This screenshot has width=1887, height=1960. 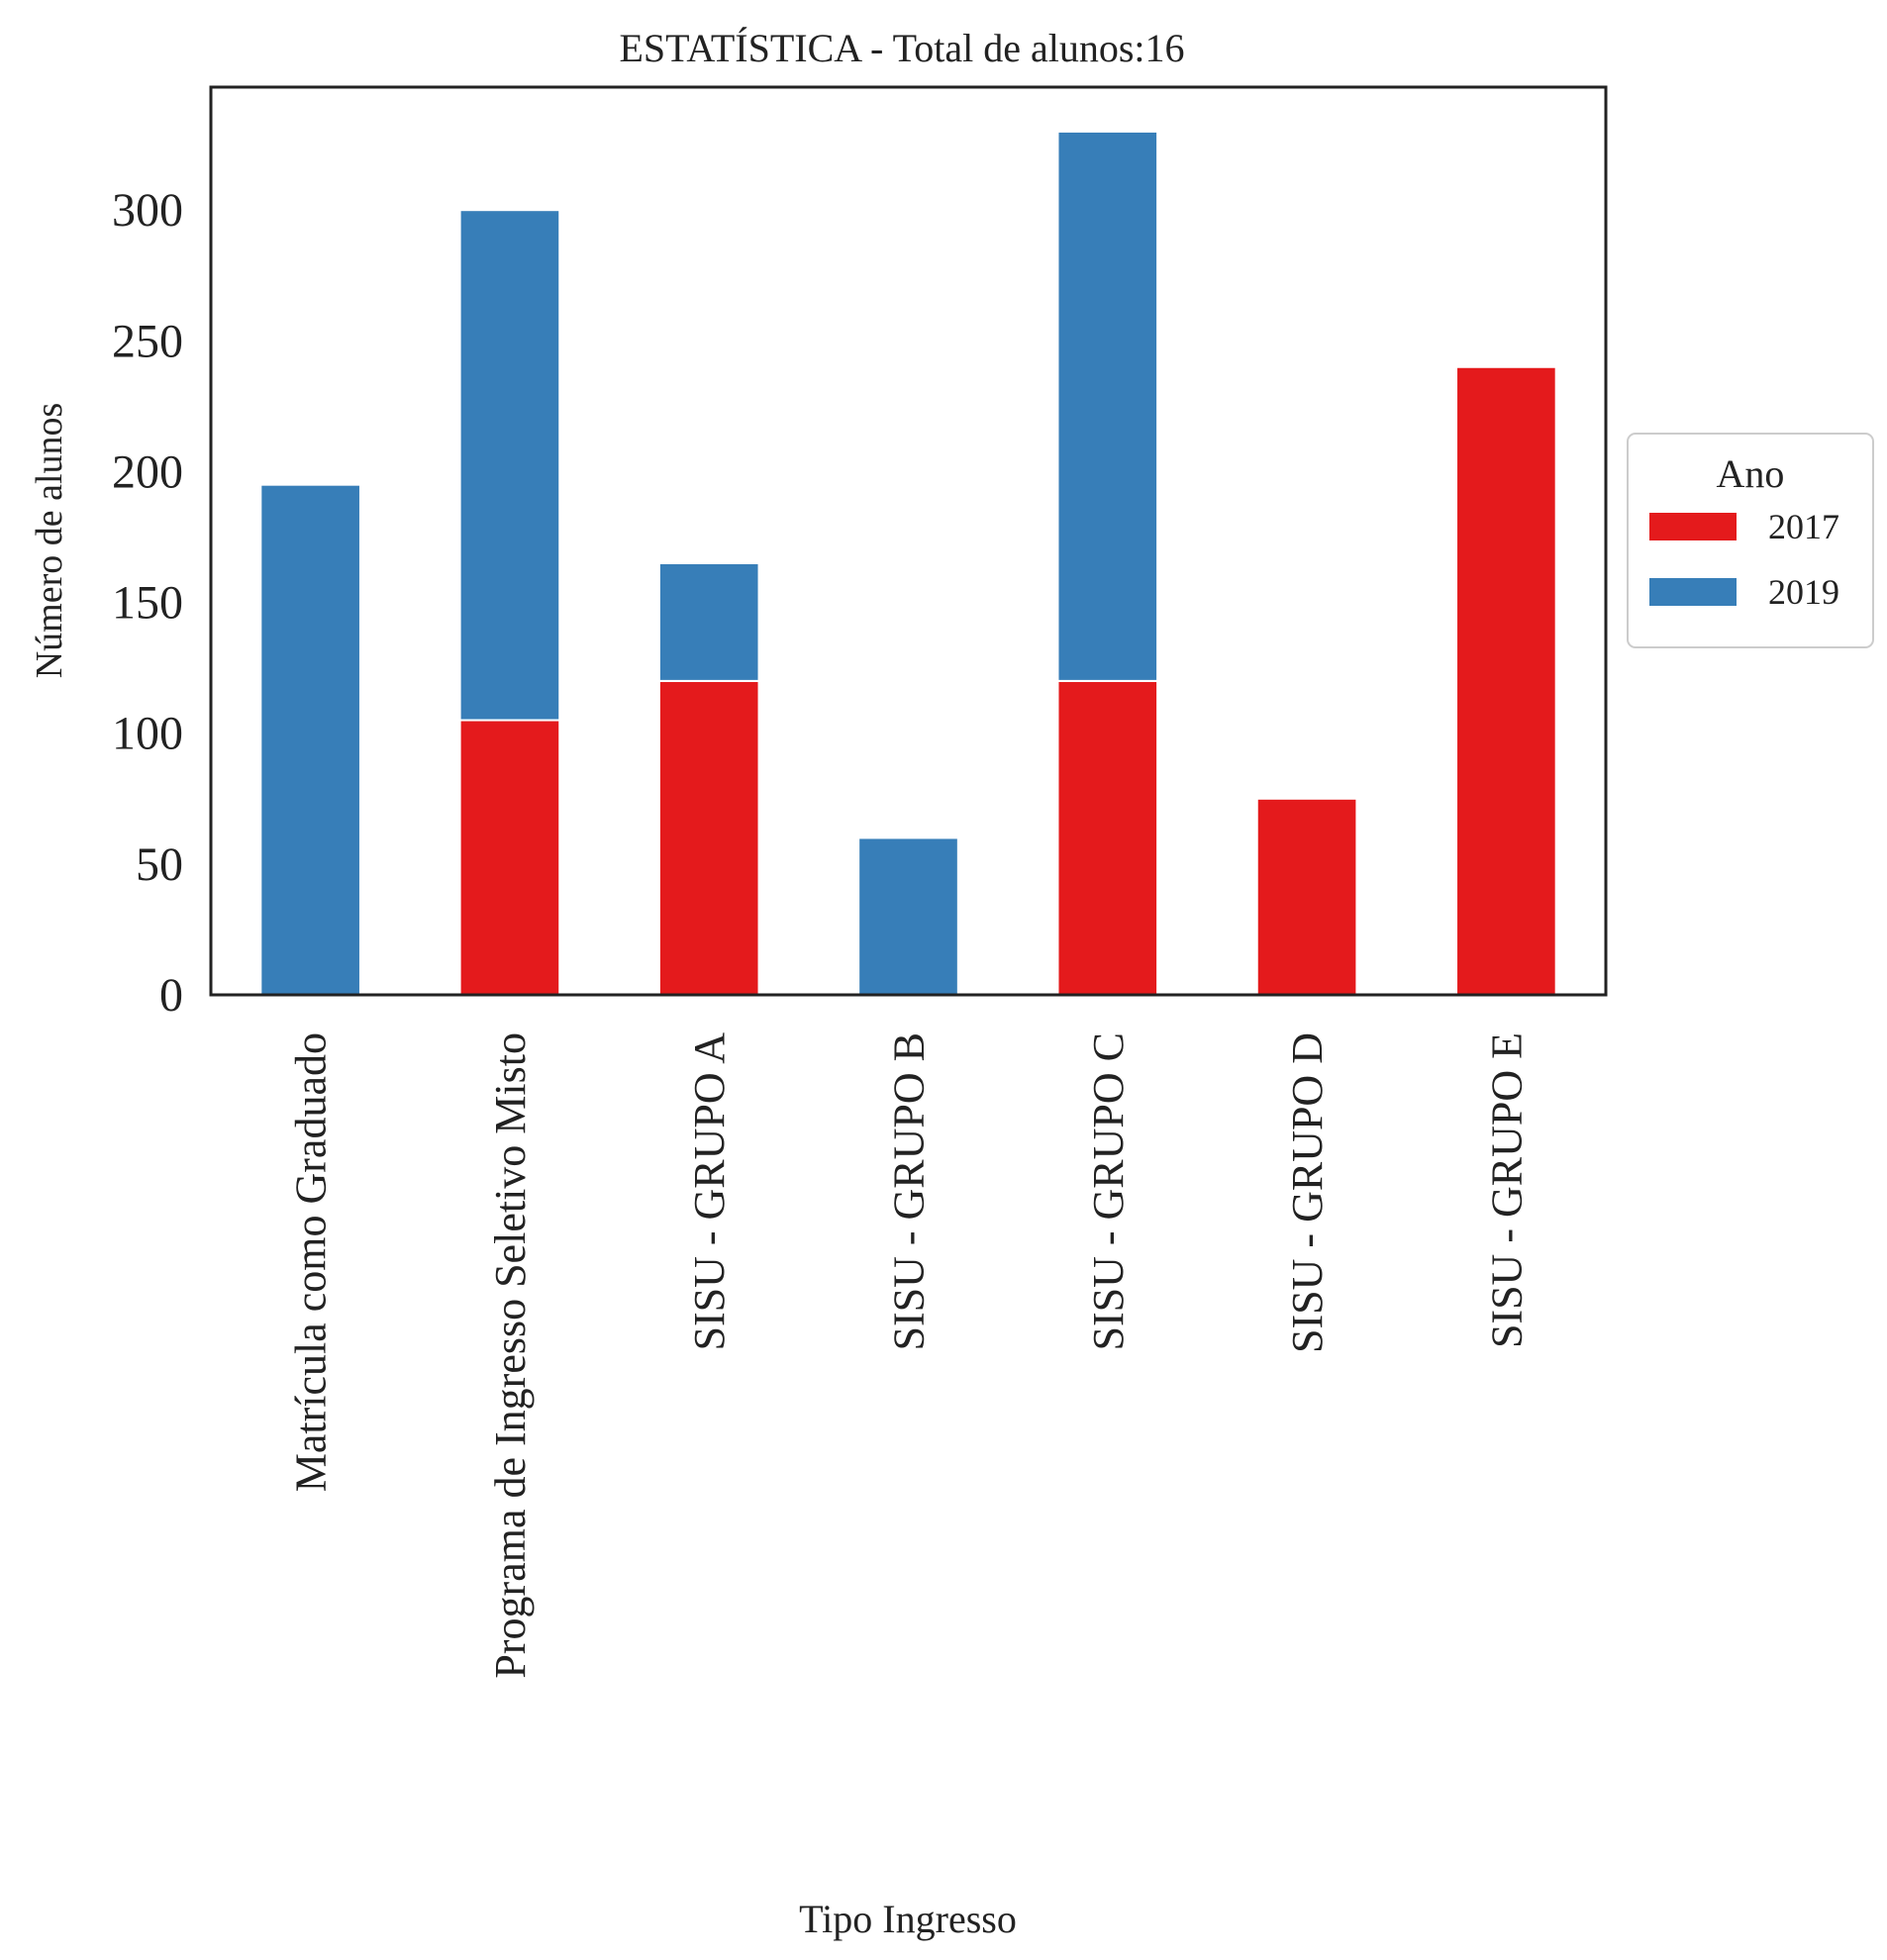 I want to click on y-axis-label: Número de alunos, so click(x=49, y=541).